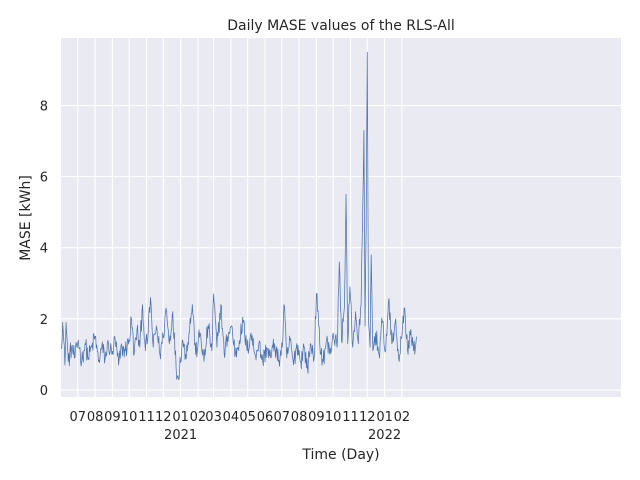  I want to click on y-tick-label: 0, so click(44, 391).